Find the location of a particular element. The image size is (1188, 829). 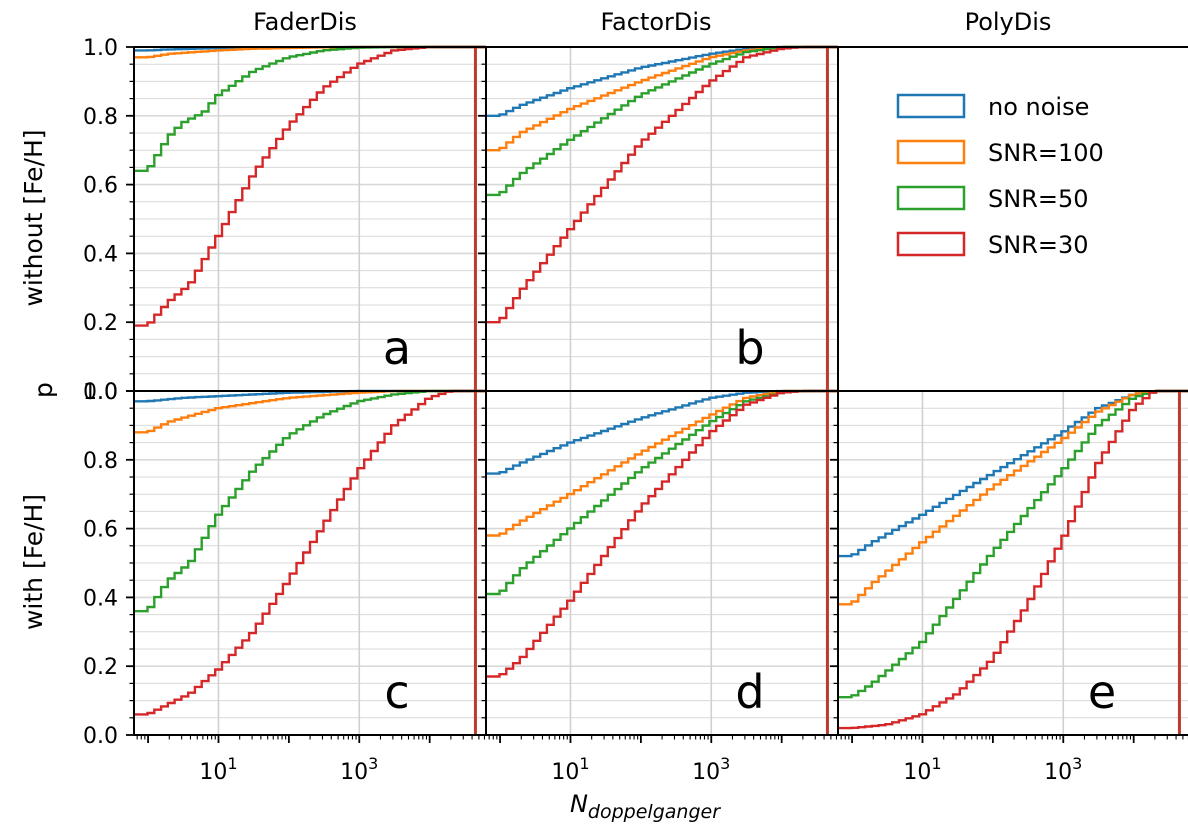

x-axis-label-subscript: doppelganger is located at coordinates (654, 812).